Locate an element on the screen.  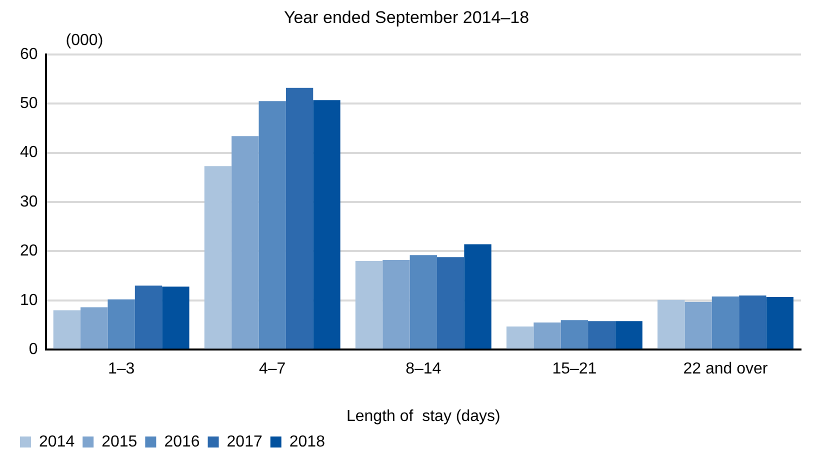
x-tick-label: 4–7 is located at coordinates (272, 369).